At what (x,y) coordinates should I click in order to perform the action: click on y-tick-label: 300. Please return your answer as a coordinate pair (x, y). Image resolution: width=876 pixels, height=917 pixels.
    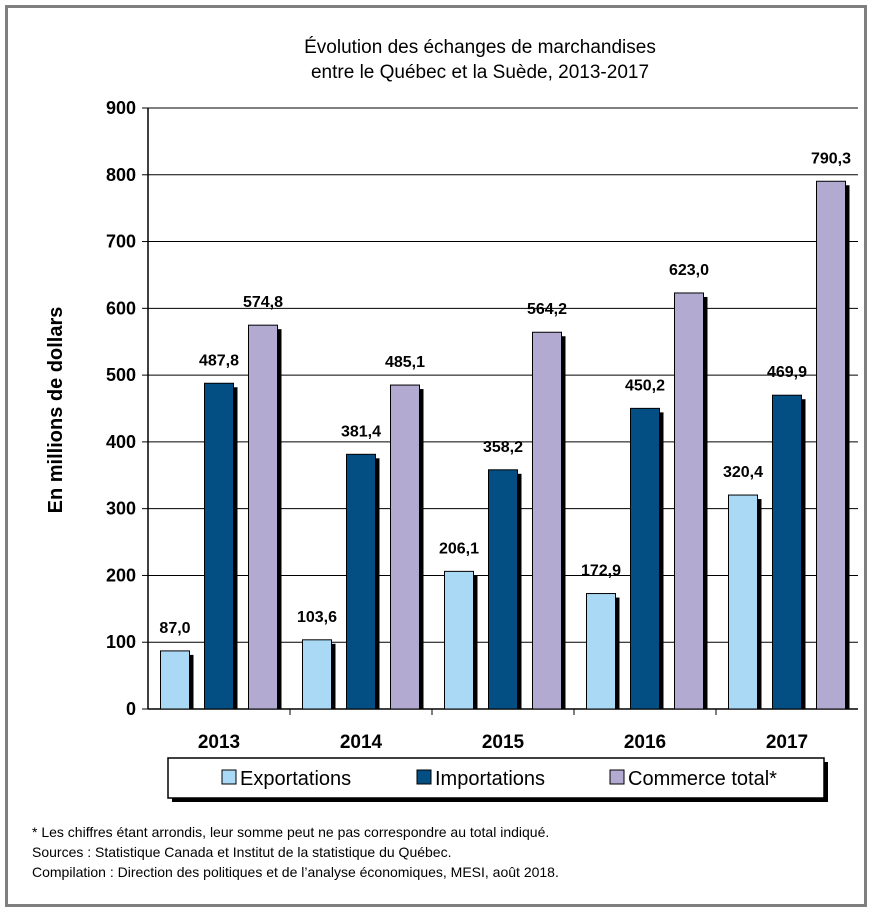
    Looking at the image, I should click on (121, 509).